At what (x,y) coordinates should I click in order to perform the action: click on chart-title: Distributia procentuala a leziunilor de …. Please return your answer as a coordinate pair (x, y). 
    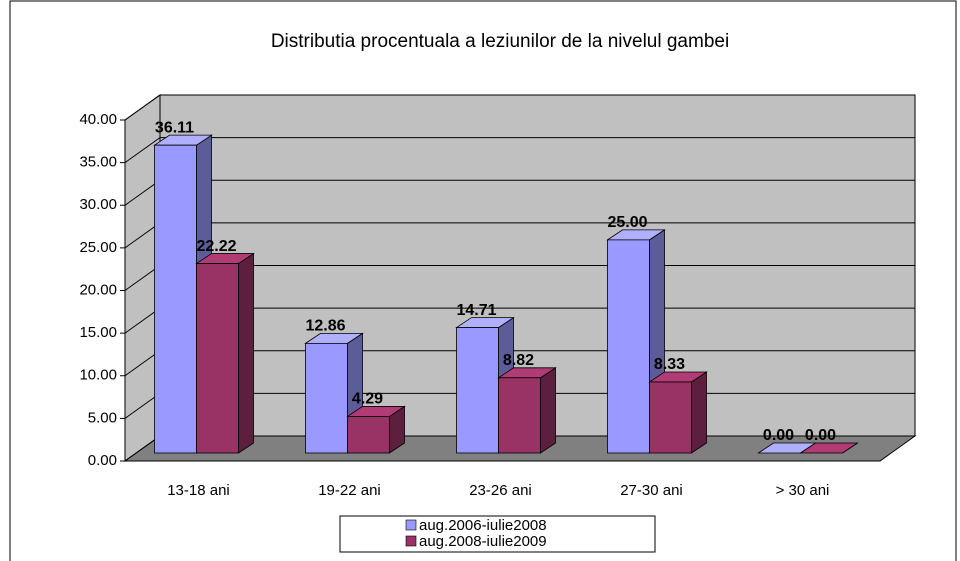
    Looking at the image, I should click on (500, 41).